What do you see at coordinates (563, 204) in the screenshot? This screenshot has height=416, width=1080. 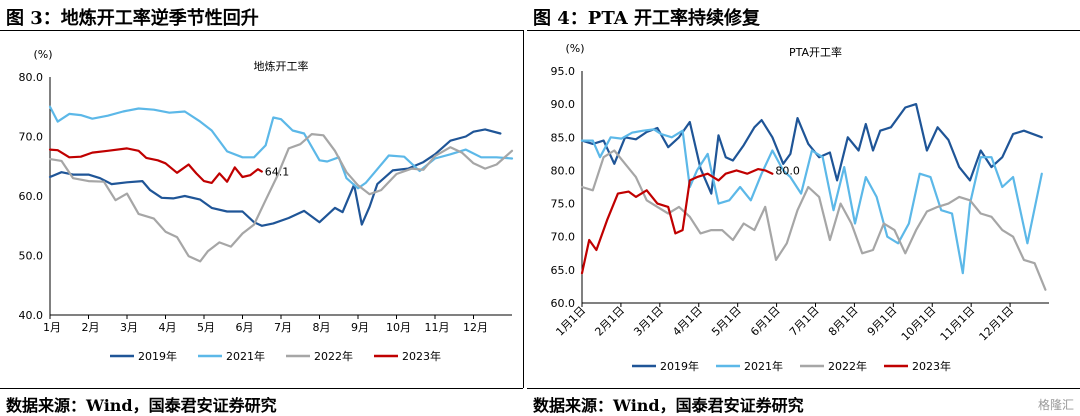 I see `right-y-tick-label: 75.0` at bounding box center [563, 204].